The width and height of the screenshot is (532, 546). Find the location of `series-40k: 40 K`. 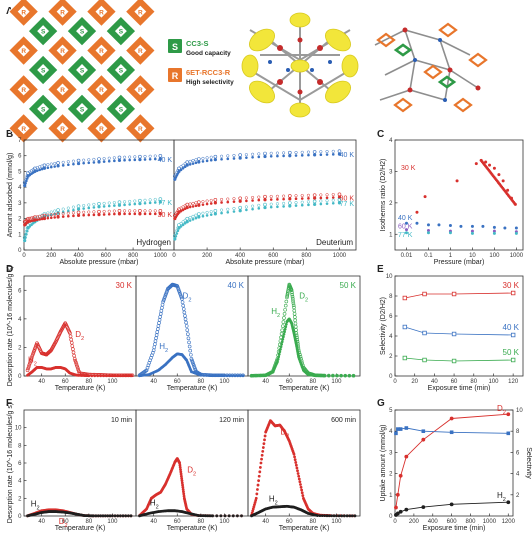

series-40k: 40 K is located at coordinates (97, 171).